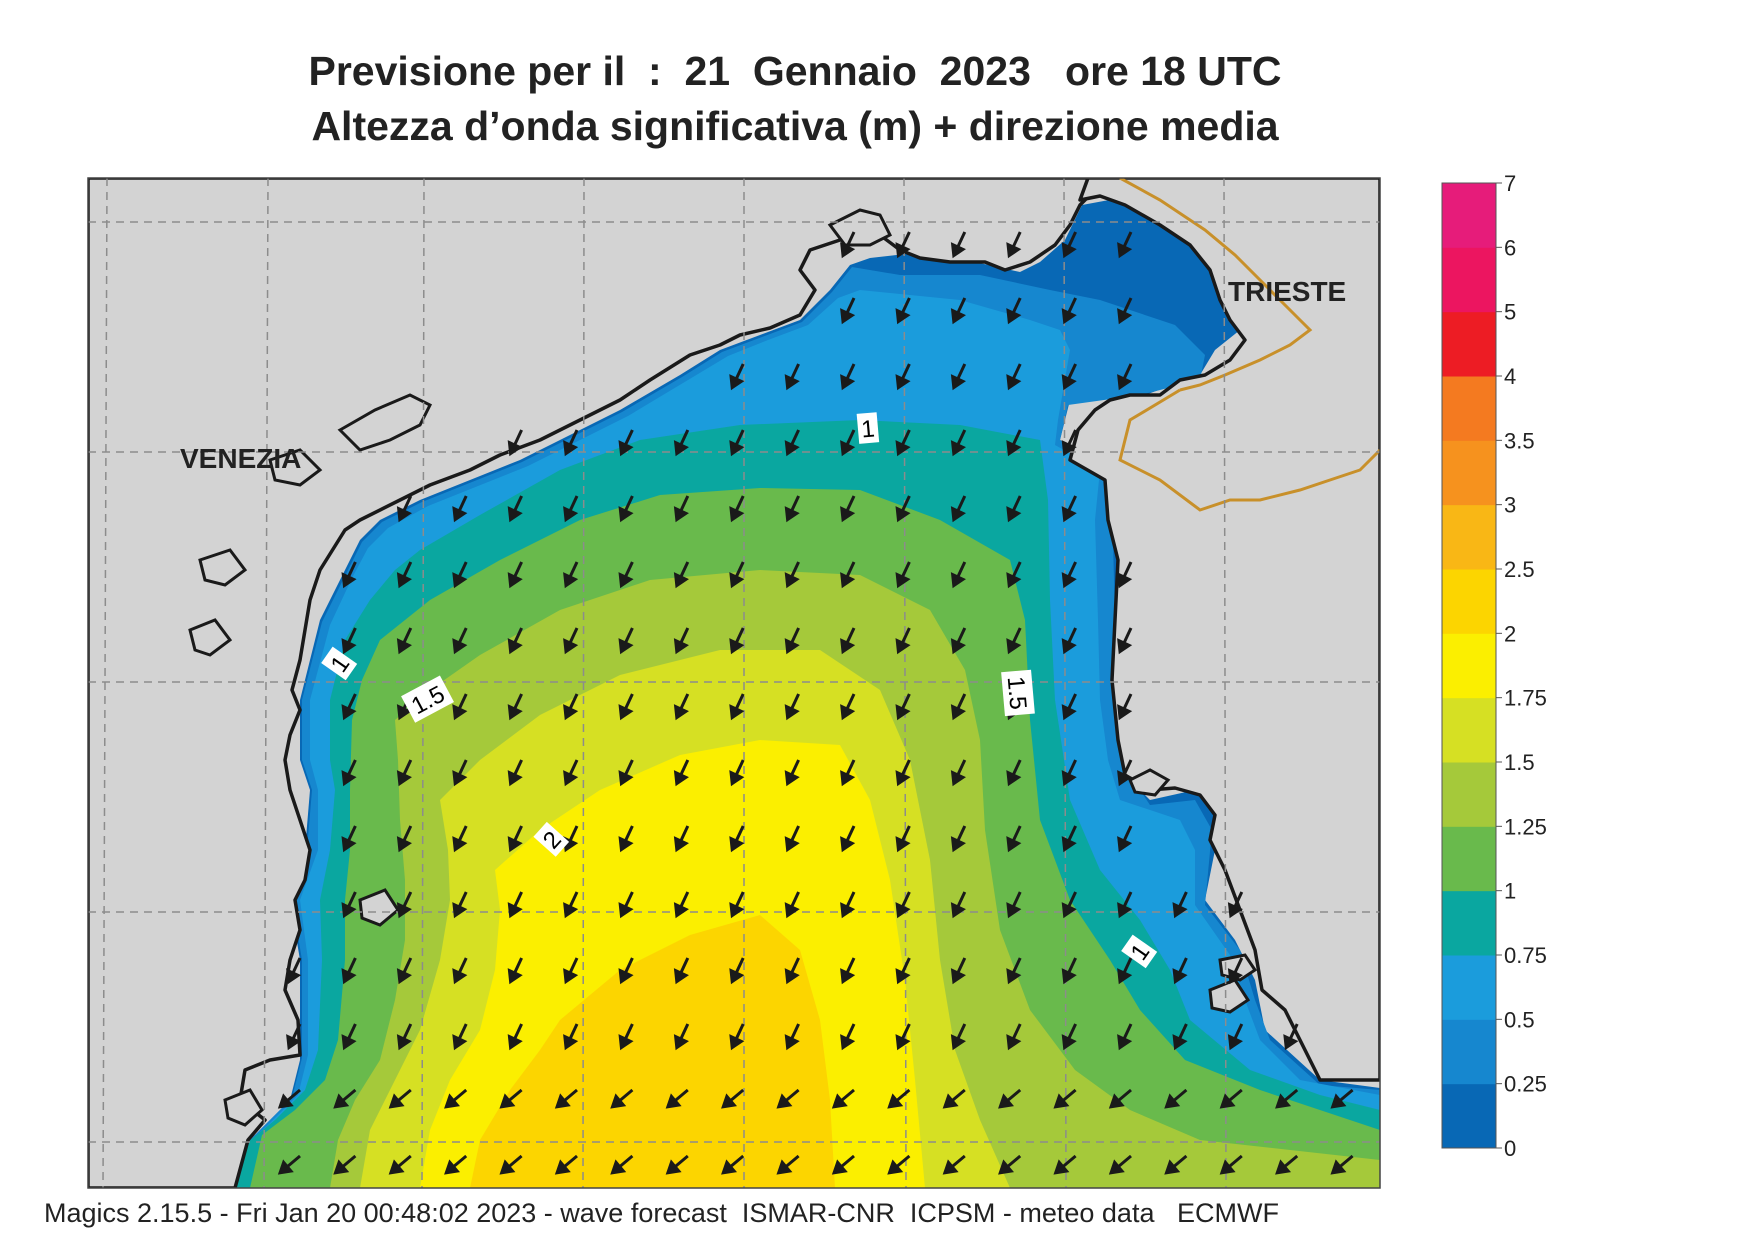 The width and height of the screenshot is (1755, 1242). Describe the element at coordinates (1525, 826) in the screenshot. I see `legend-tick-label: 1.25` at that location.